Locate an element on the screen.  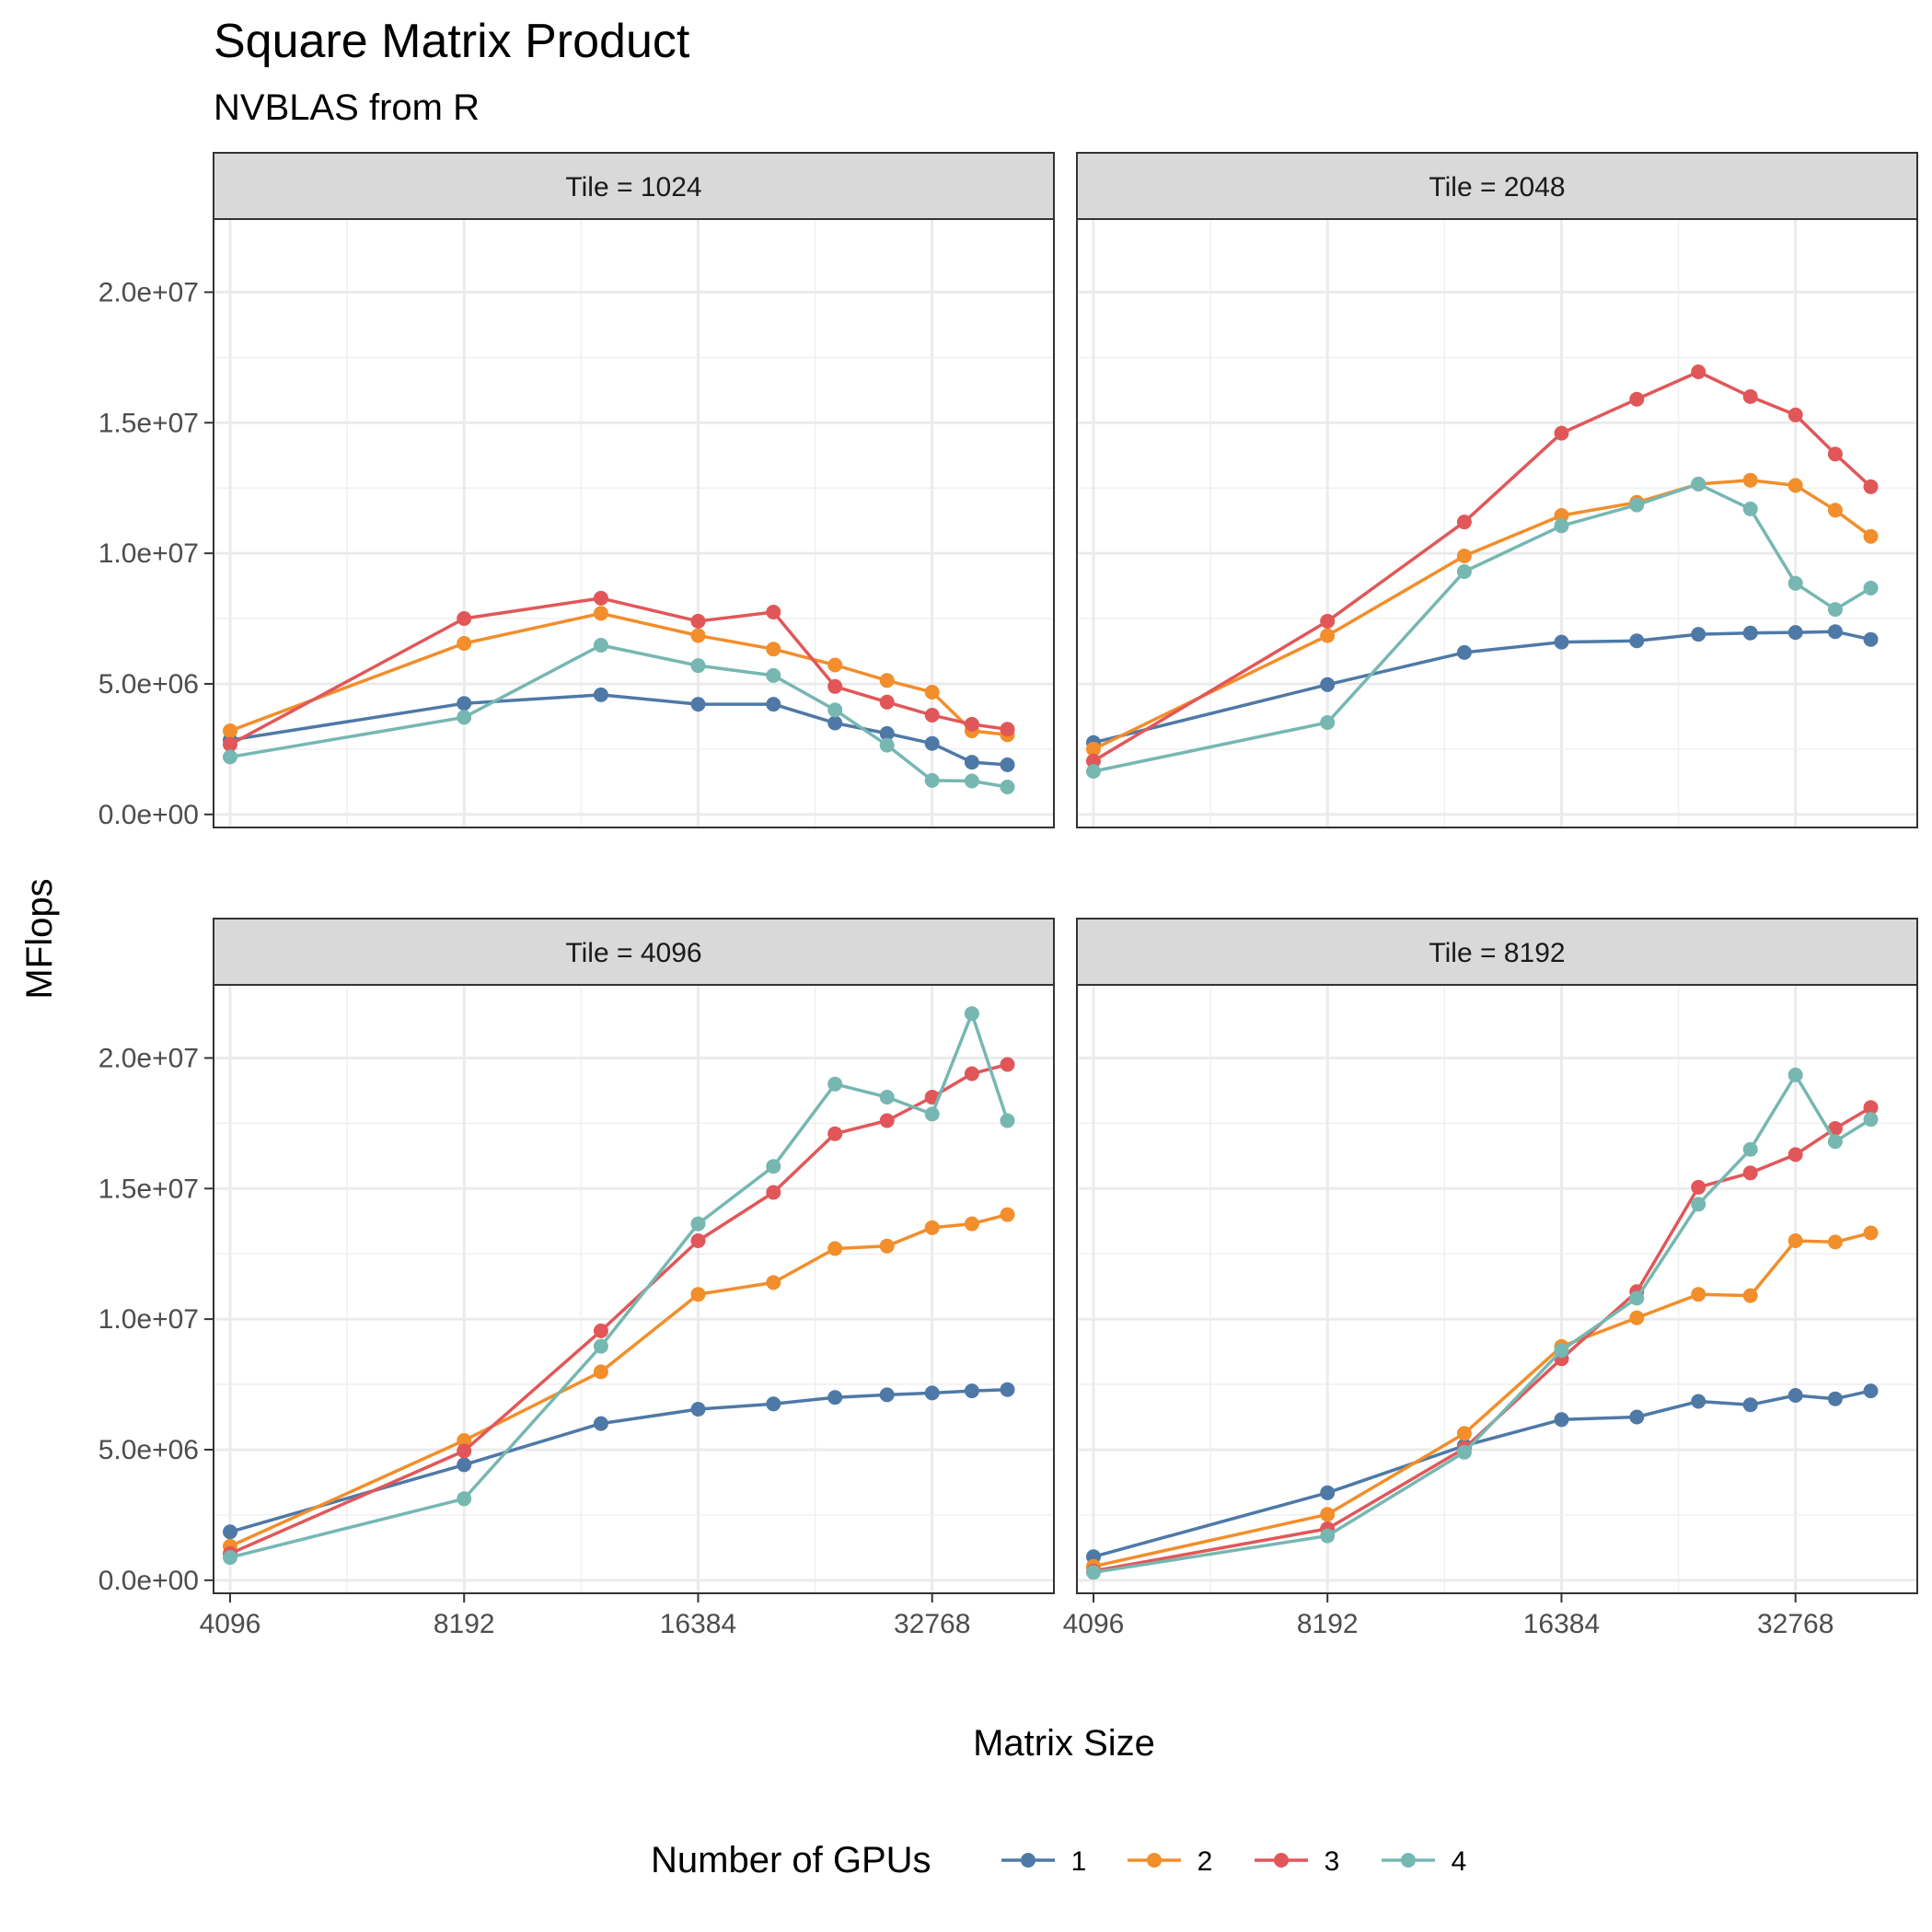
y-tick-label: 1.5e+07 is located at coordinates (149, 423).